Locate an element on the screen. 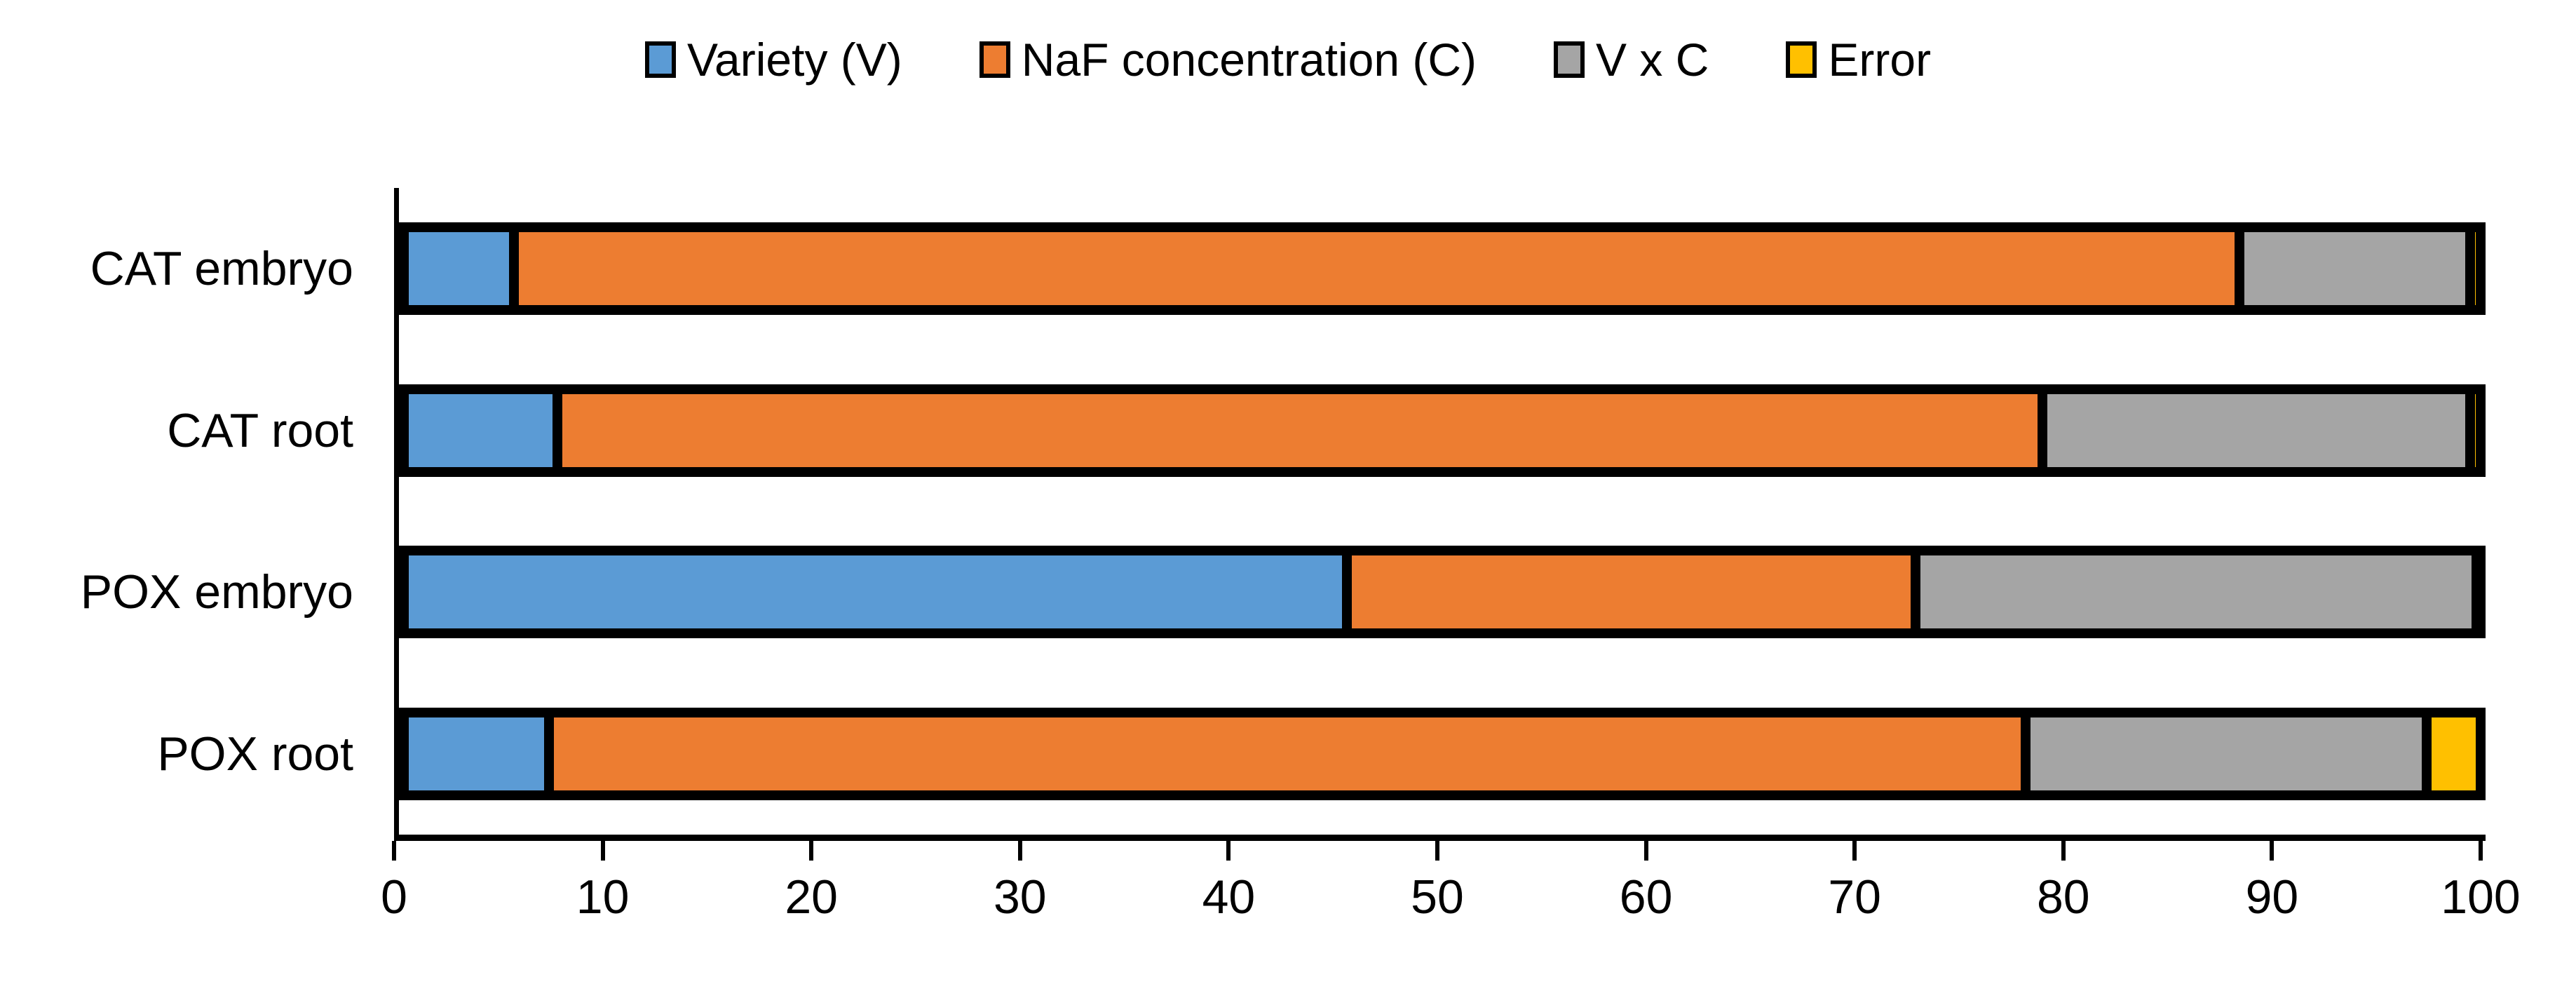 The height and width of the screenshot is (984, 2576). bar-segment-error-cat-root is located at coordinates (2475, 430).